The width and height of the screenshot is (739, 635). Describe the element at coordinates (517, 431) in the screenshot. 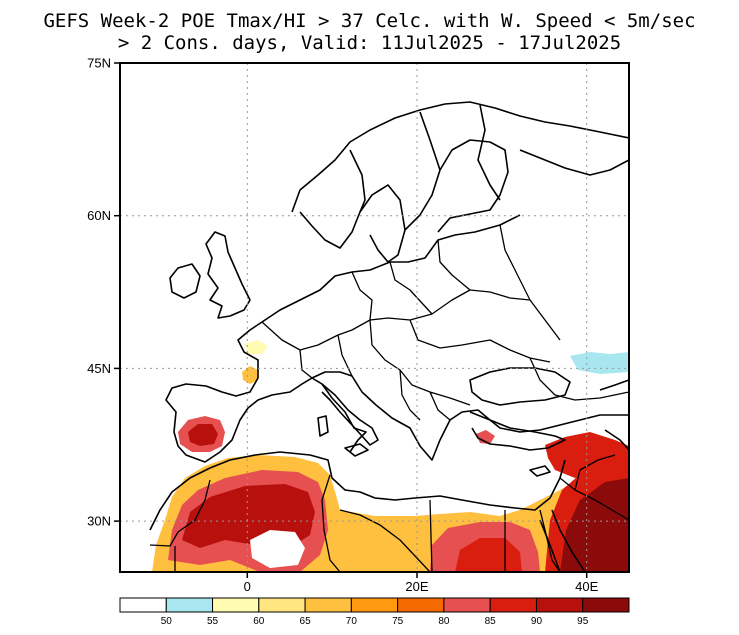

I see `anatolia-coast` at that location.